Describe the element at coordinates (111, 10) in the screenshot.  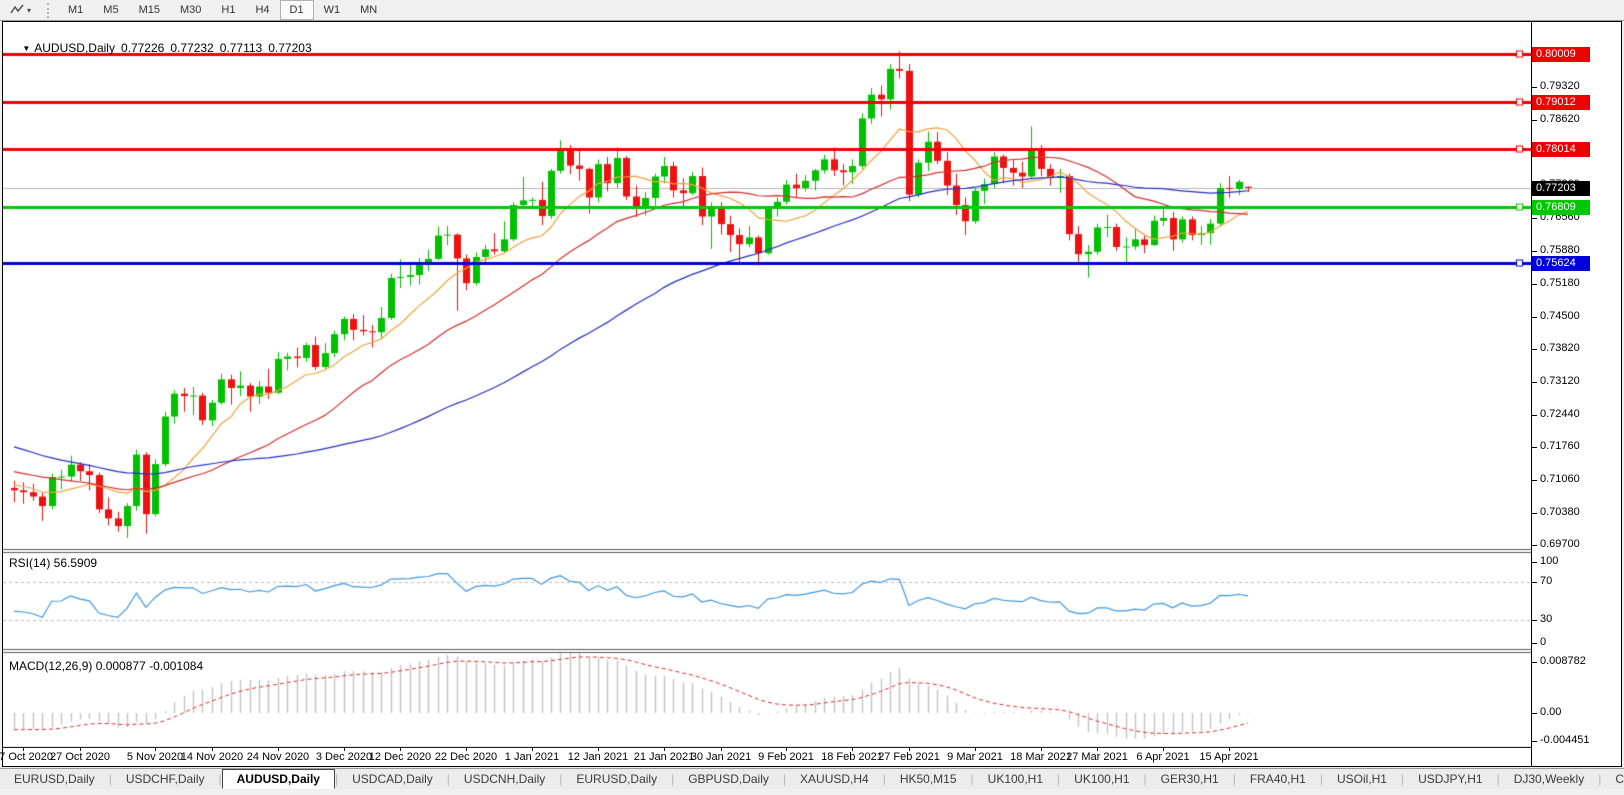
I see `timeframe-button-M5: M5` at that location.